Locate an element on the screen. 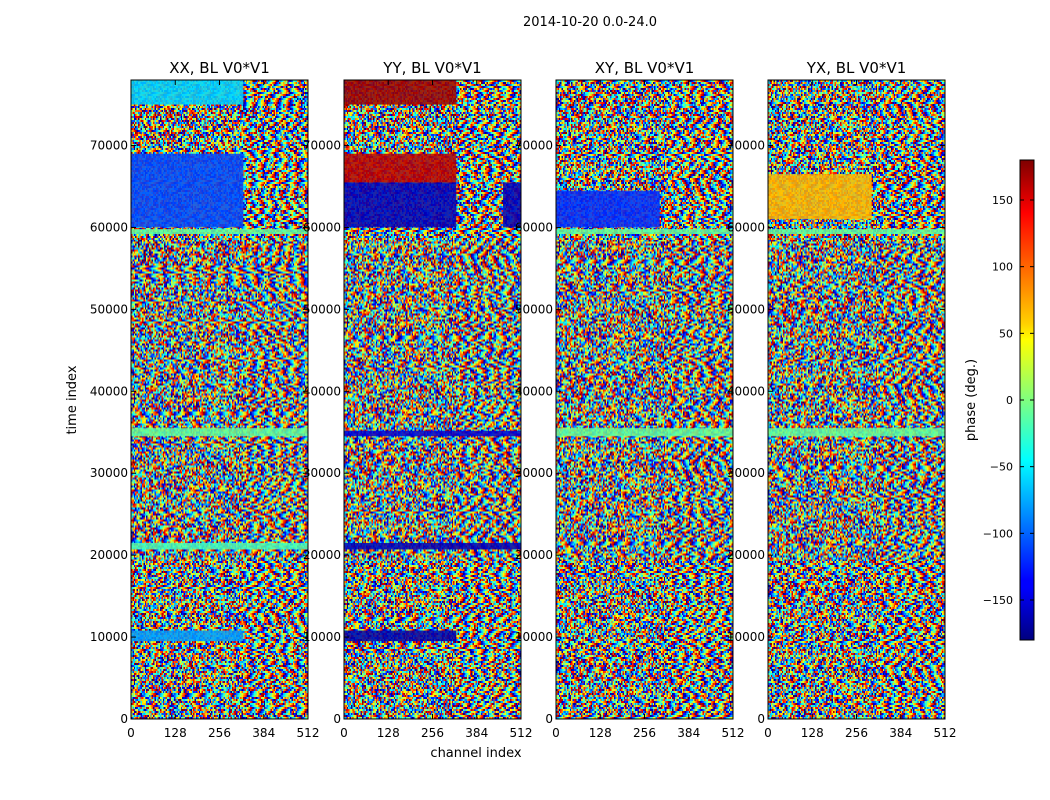 The image size is (1050, 800). panel-title: XX, BL V0*V1 is located at coordinates (219, 68).